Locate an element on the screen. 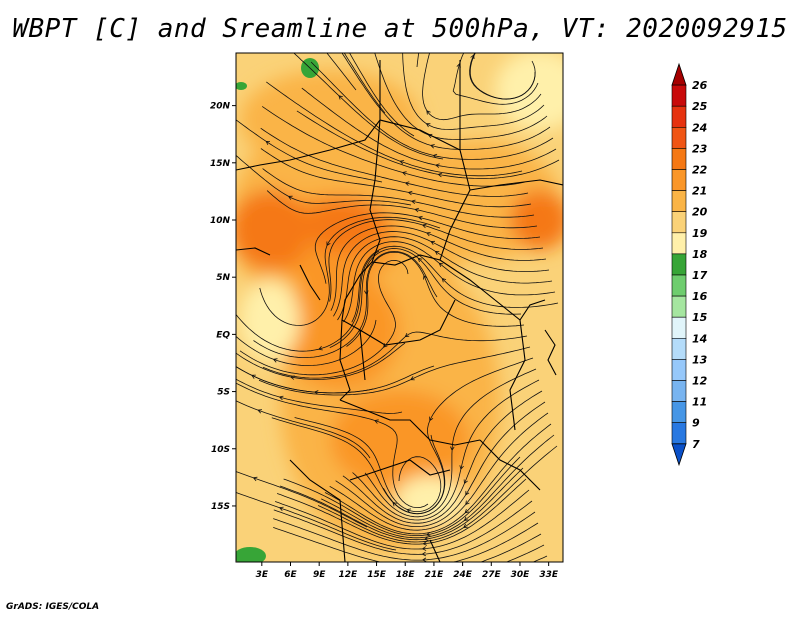  colorbar-label: 26 is located at coordinates (700, 85).